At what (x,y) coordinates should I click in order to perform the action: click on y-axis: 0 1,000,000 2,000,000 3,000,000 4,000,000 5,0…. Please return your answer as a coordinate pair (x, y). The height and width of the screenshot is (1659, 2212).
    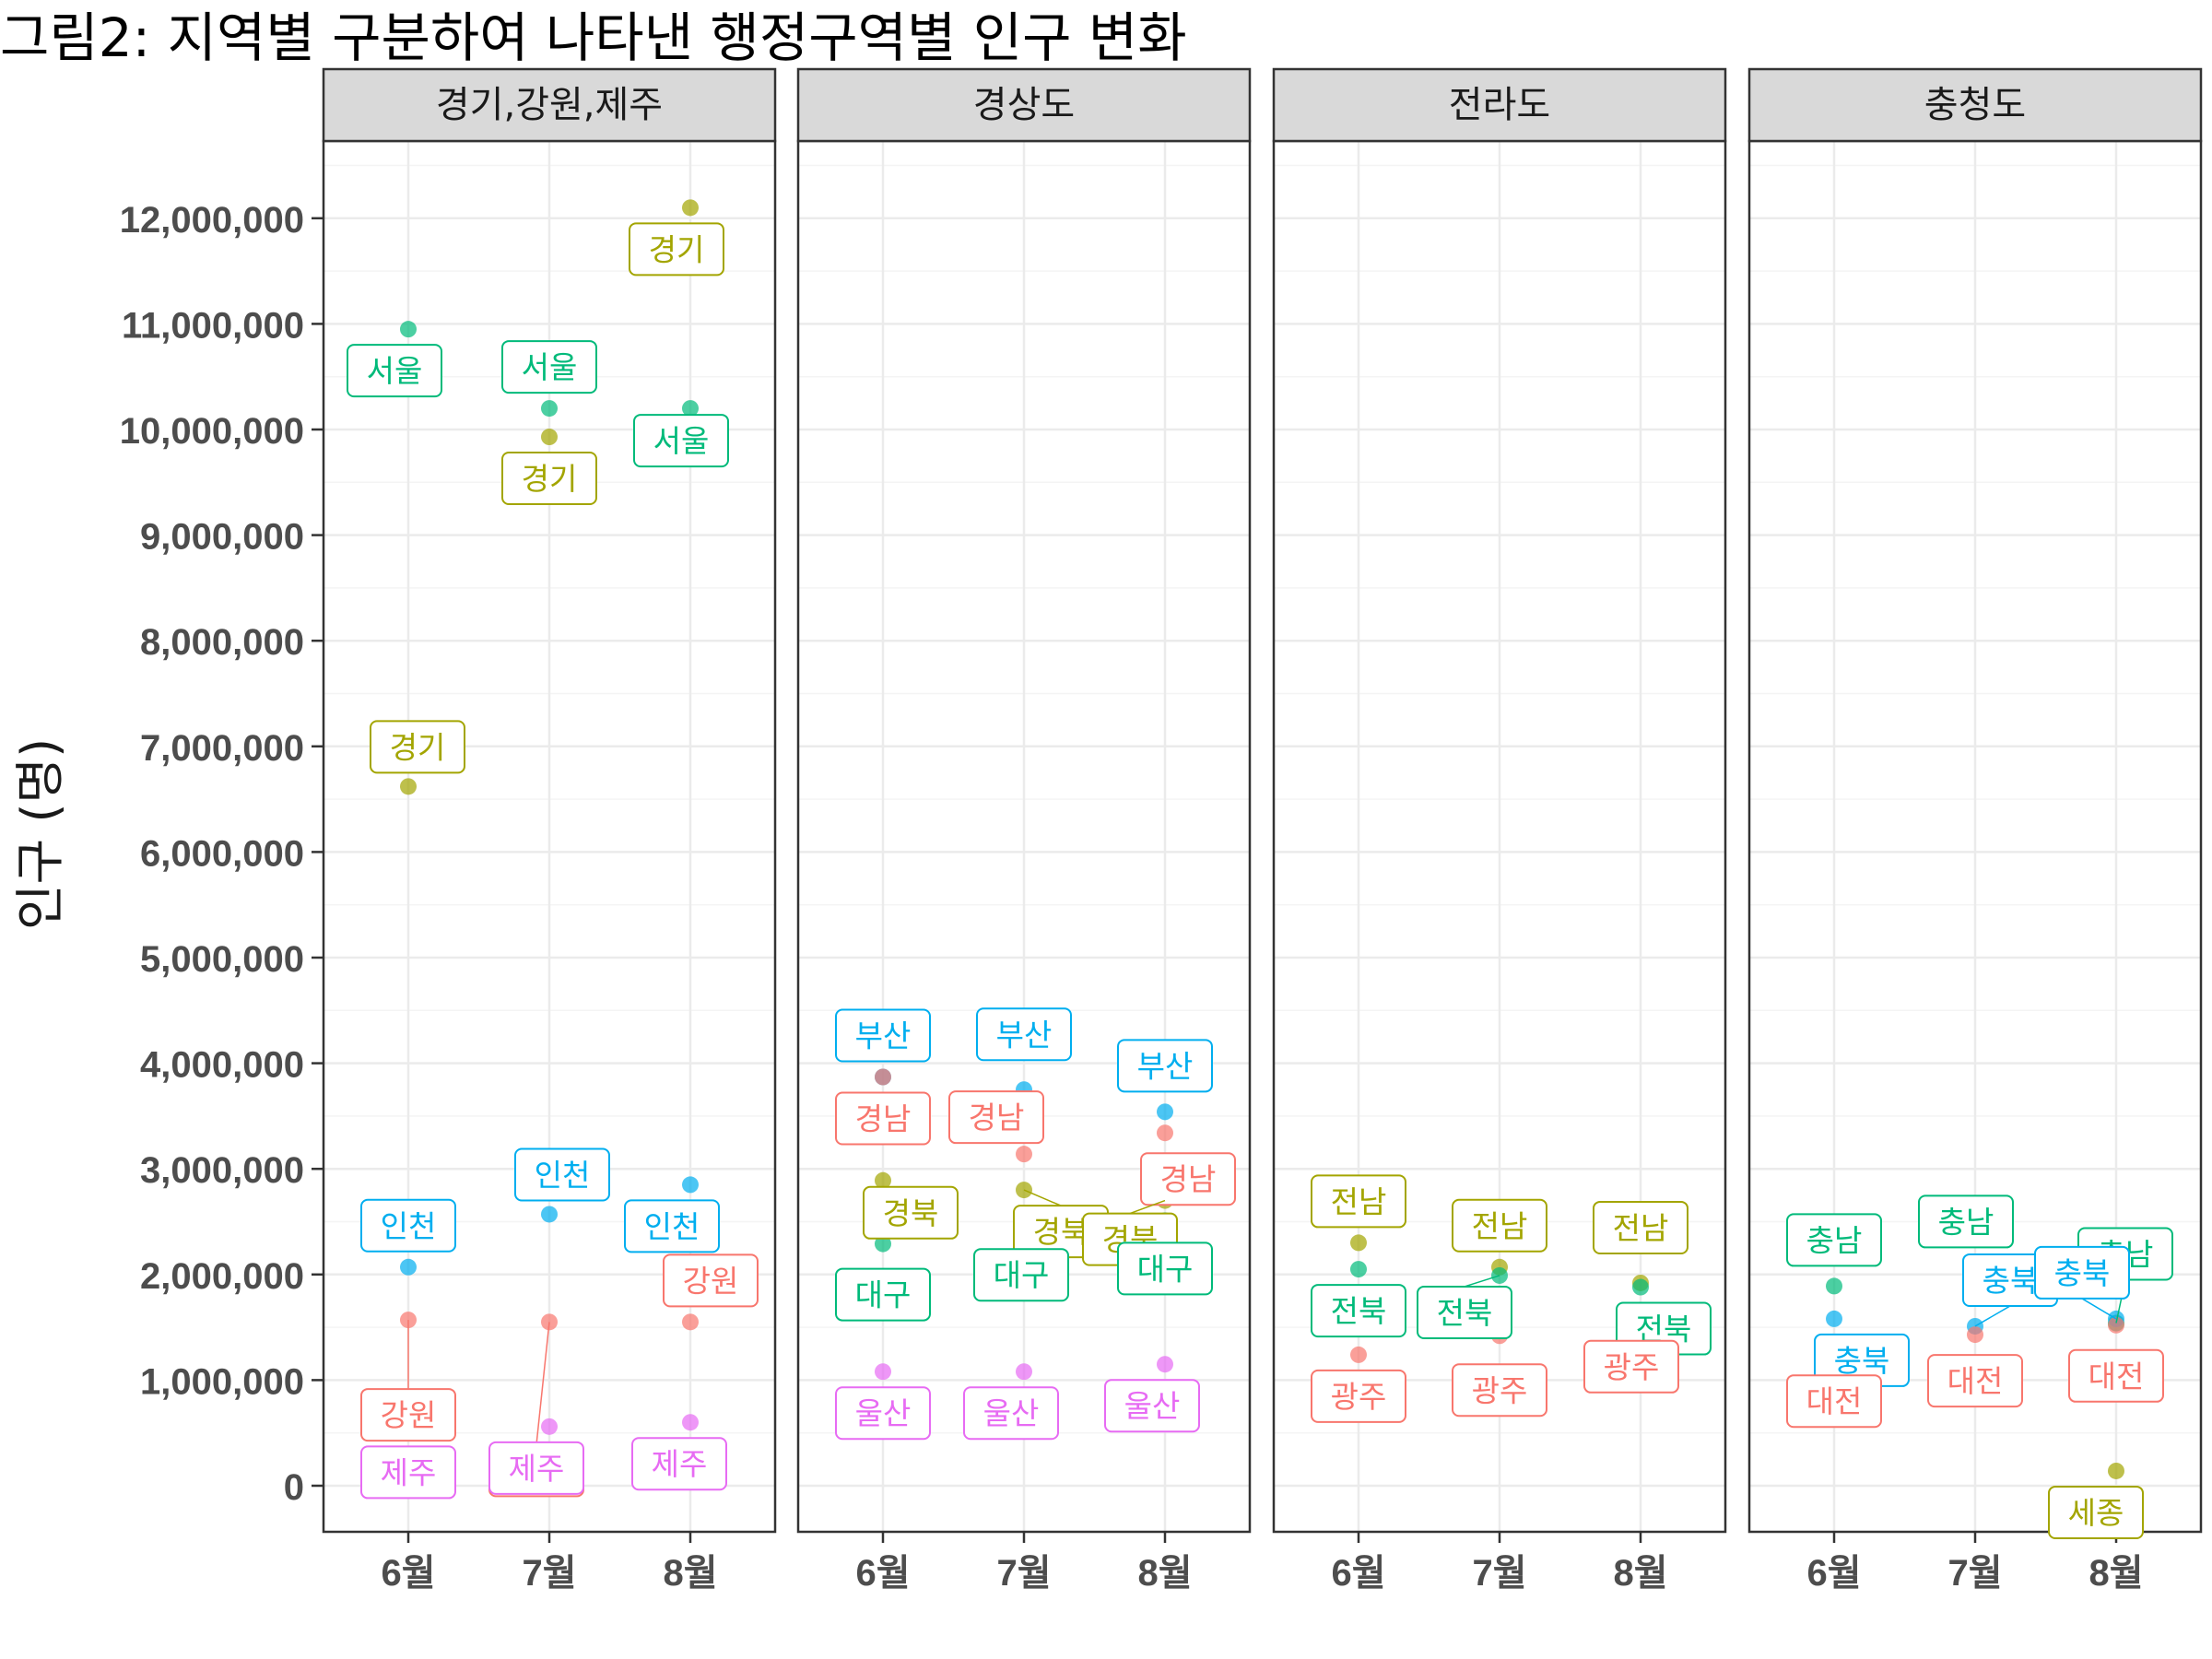
    Looking at the image, I should click on (222, 854).